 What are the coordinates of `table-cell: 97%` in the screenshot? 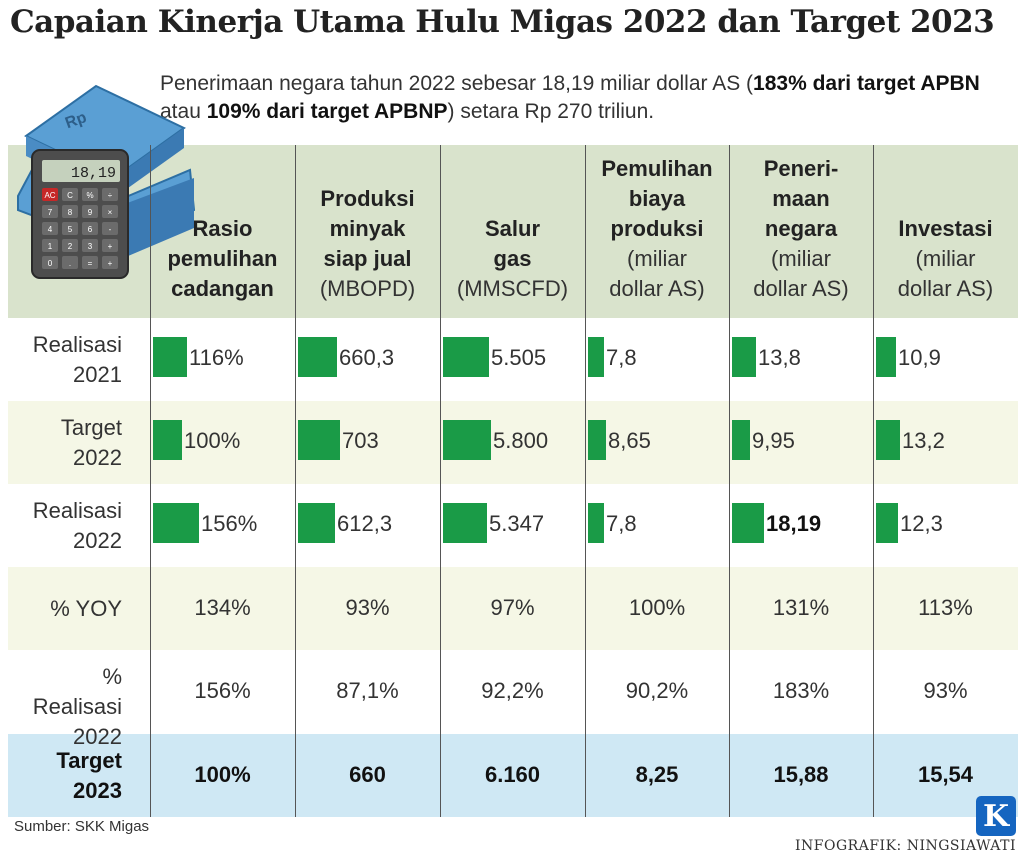 It's located at (512, 607).